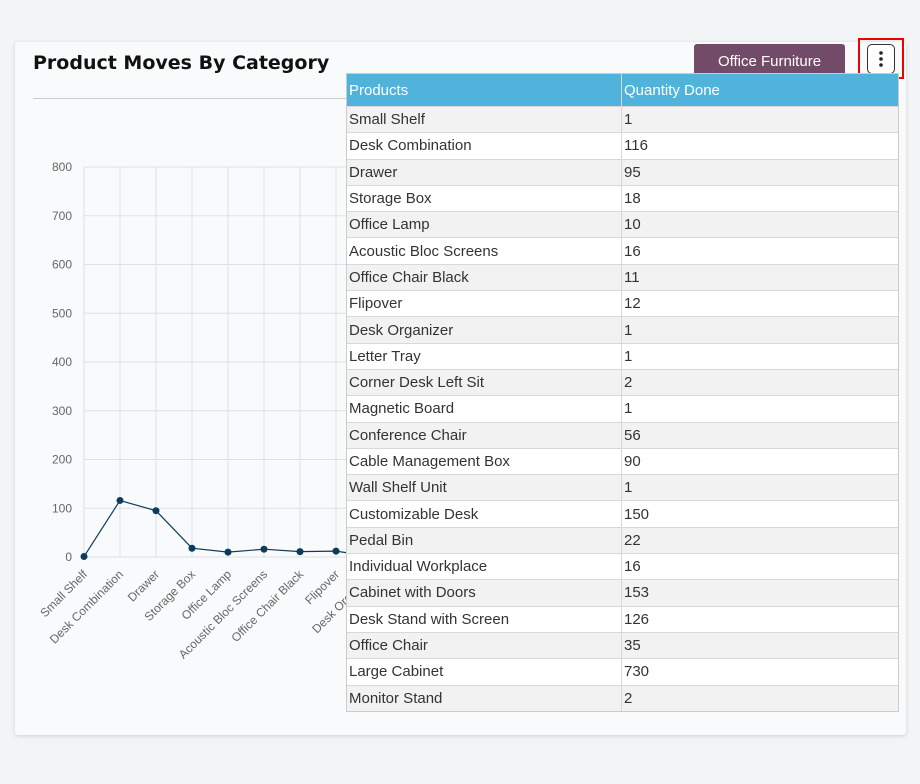 The width and height of the screenshot is (920, 784). Describe the element at coordinates (759, 619) in the screenshot. I see `quantity-cell: 126` at that location.